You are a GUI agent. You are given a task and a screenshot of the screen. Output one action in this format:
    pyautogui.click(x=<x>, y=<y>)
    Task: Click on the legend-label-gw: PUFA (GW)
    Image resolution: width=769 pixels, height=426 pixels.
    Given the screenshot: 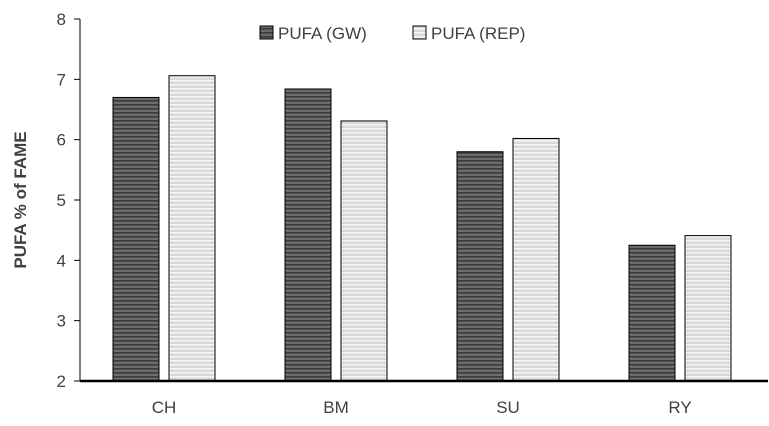 What is the action you would take?
    pyautogui.click(x=322, y=33)
    